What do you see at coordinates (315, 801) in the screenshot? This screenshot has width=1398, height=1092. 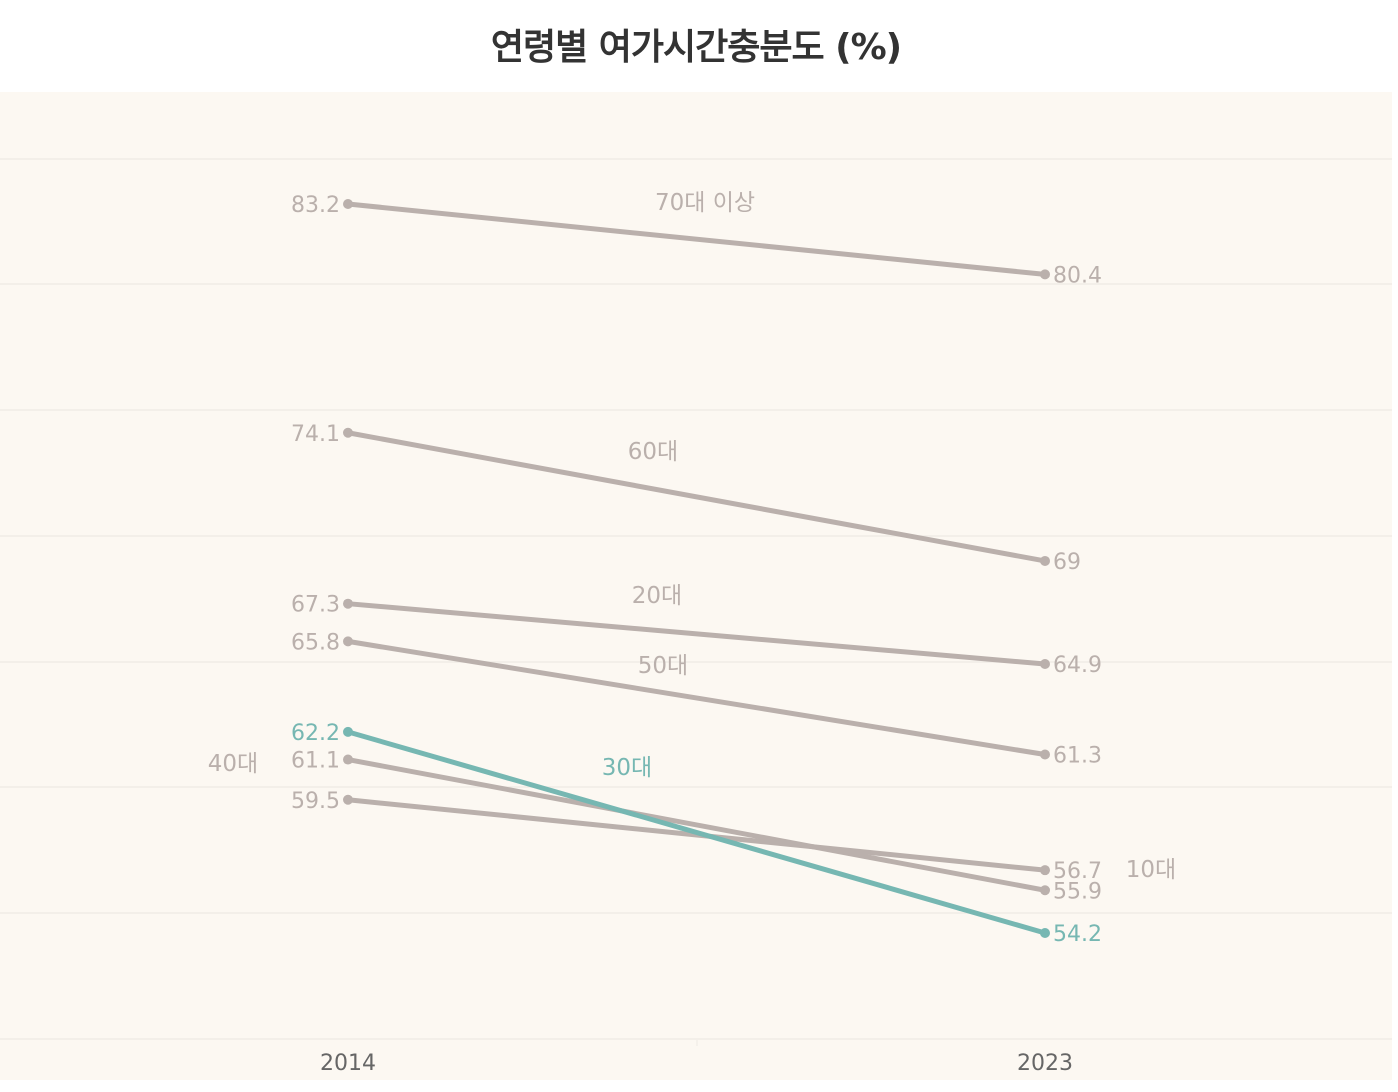 I see `value-label-2014: 59.5` at bounding box center [315, 801].